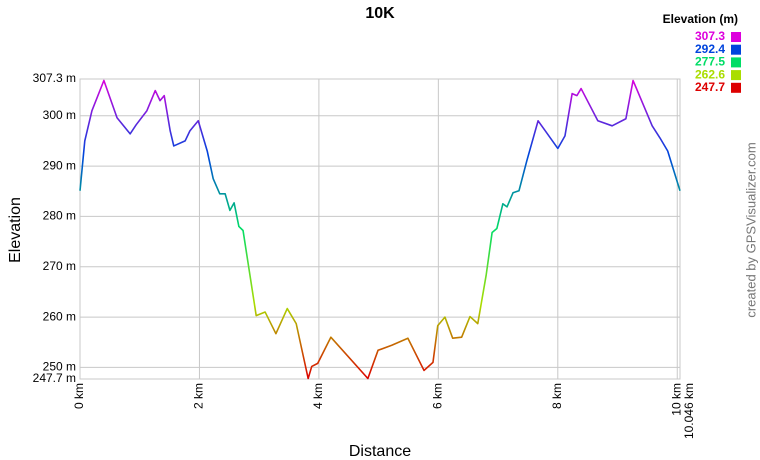 The height and width of the screenshot is (460, 760). I want to click on x-axis-label: Distance, so click(380, 451).